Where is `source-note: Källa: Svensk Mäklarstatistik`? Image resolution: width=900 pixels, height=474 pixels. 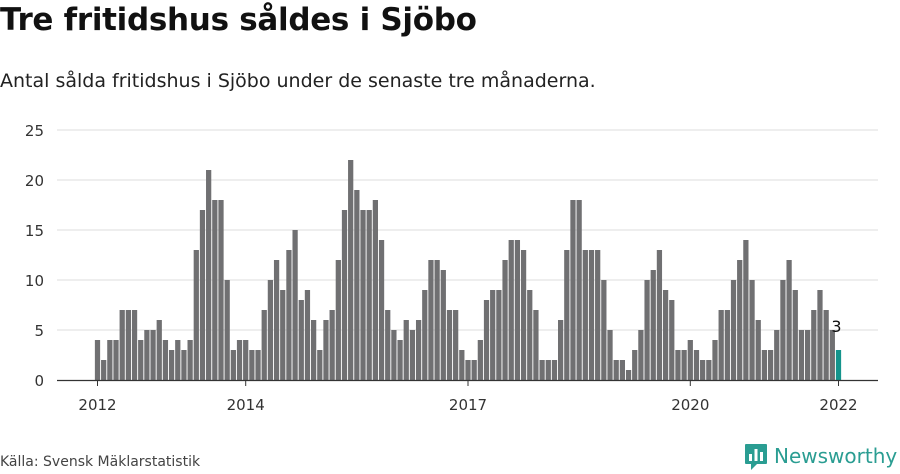 source-note: Källa: Svensk Mäklarstatistik is located at coordinates (100, 462).